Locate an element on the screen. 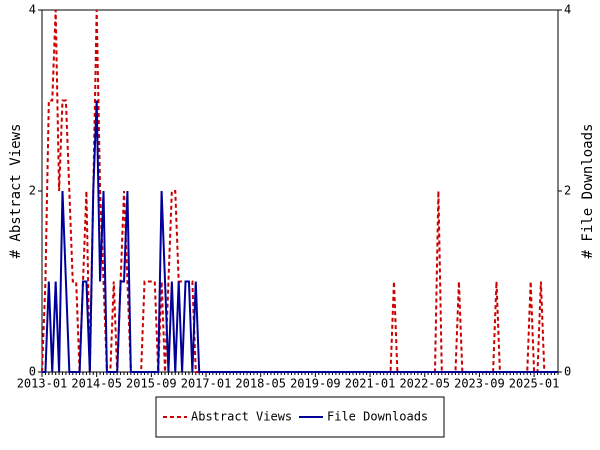  x-tick-label: 2019-09 is located at coordinates (315, 384).